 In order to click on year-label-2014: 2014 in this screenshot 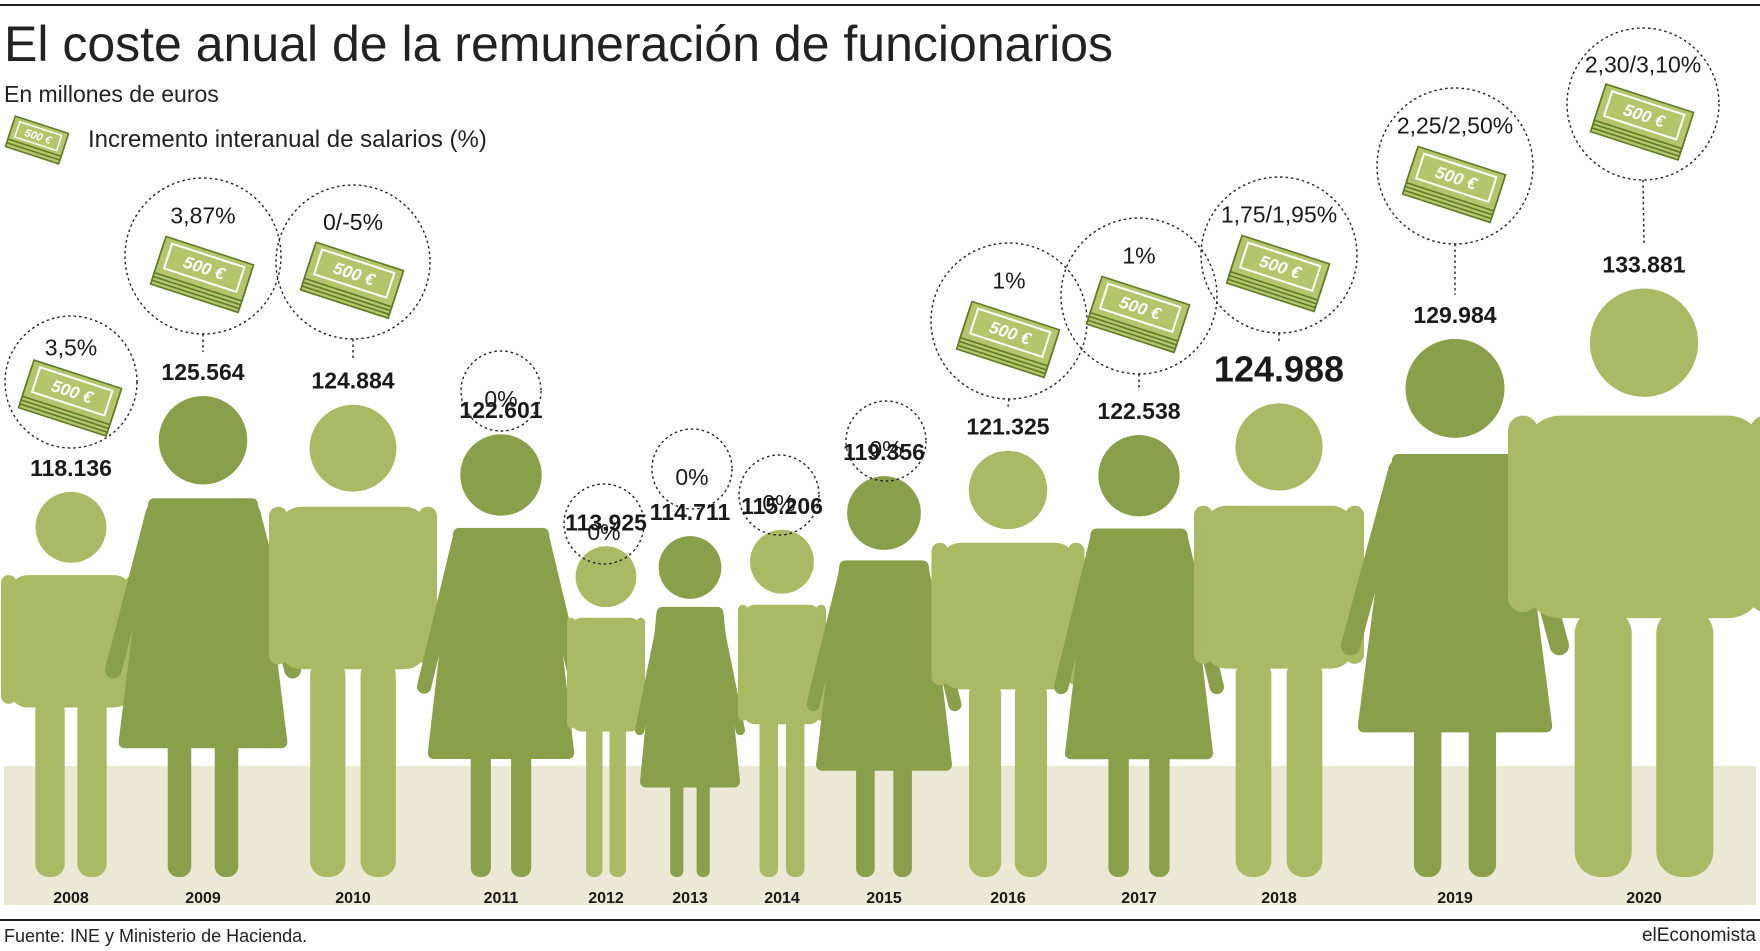, I will do `click(782, 898)`.